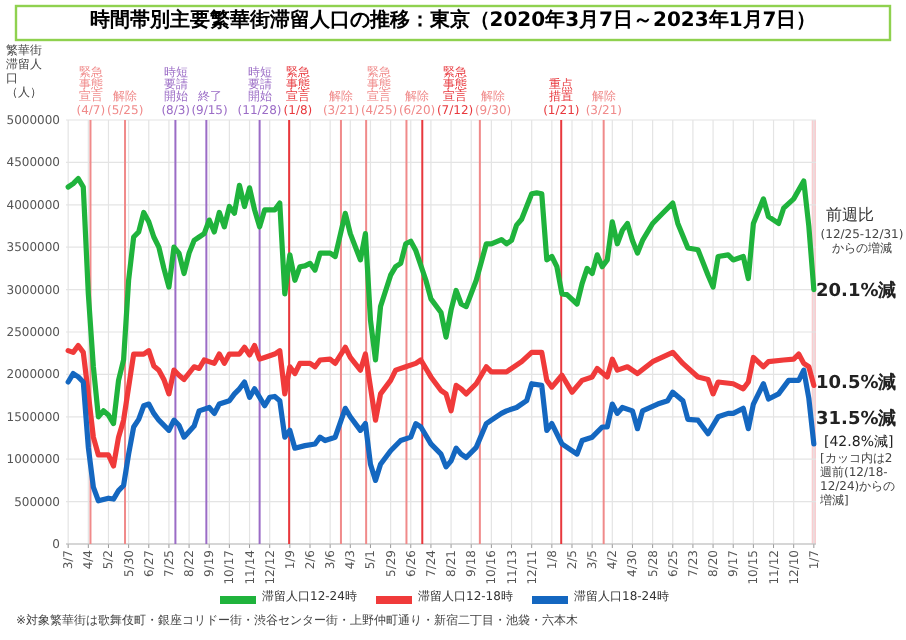 This screenshot has width=906, height=640. What do you see at coordinates (453, 21) in the screenshot?
I see `title: 時間帯別主要繁華街滞留人口の推移：東京（2020年3月7日～2023年1月7日）` at bounding box center [453, 21].